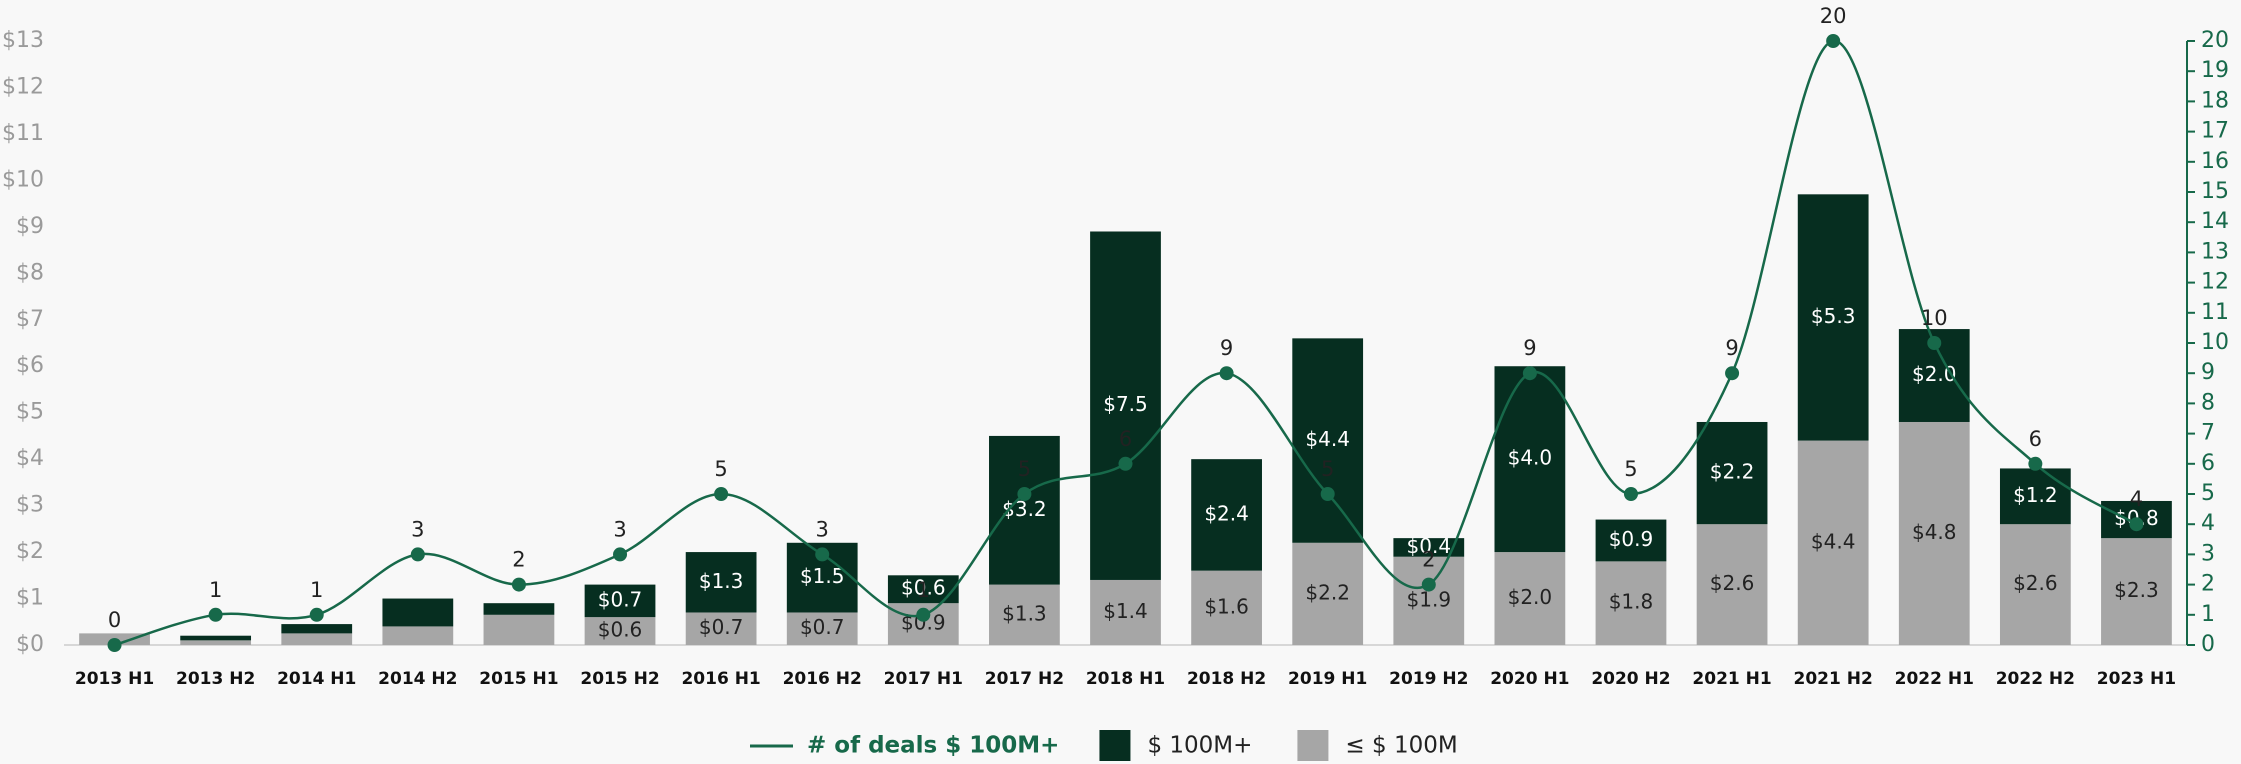 The height and width of the screenshot is (764, 2241). I want to click on x-tick-label: 2013 H2, so click(215, 679).